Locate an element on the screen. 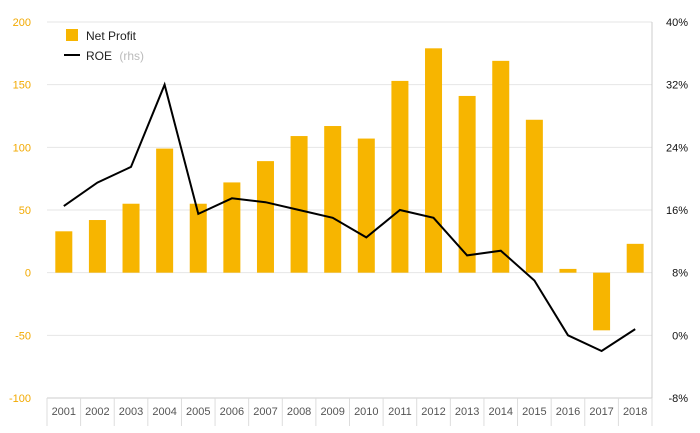 Image resolution: width=700 pixels, height=433 pixels. bar-net-profit-2004 is located at coordinates (165, 210).